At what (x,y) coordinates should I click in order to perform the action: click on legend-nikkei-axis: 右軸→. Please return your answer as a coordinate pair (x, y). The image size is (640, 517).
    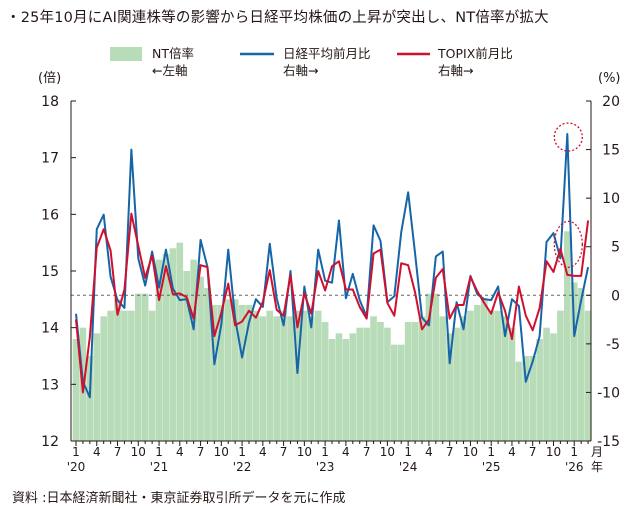
    Looking at the image, I should click on (300, 70).